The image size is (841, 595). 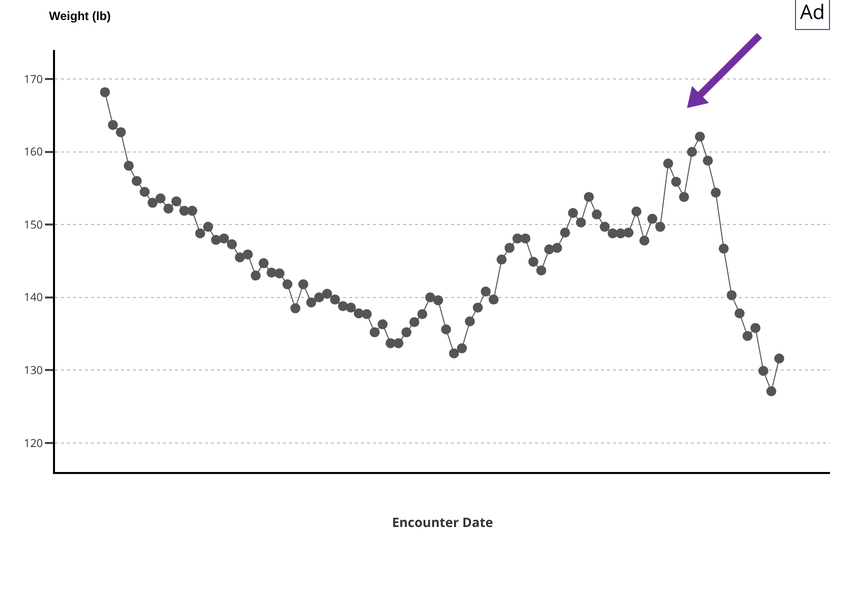 I want to click on y-tick-label: 140, so click(x=33, y=298).